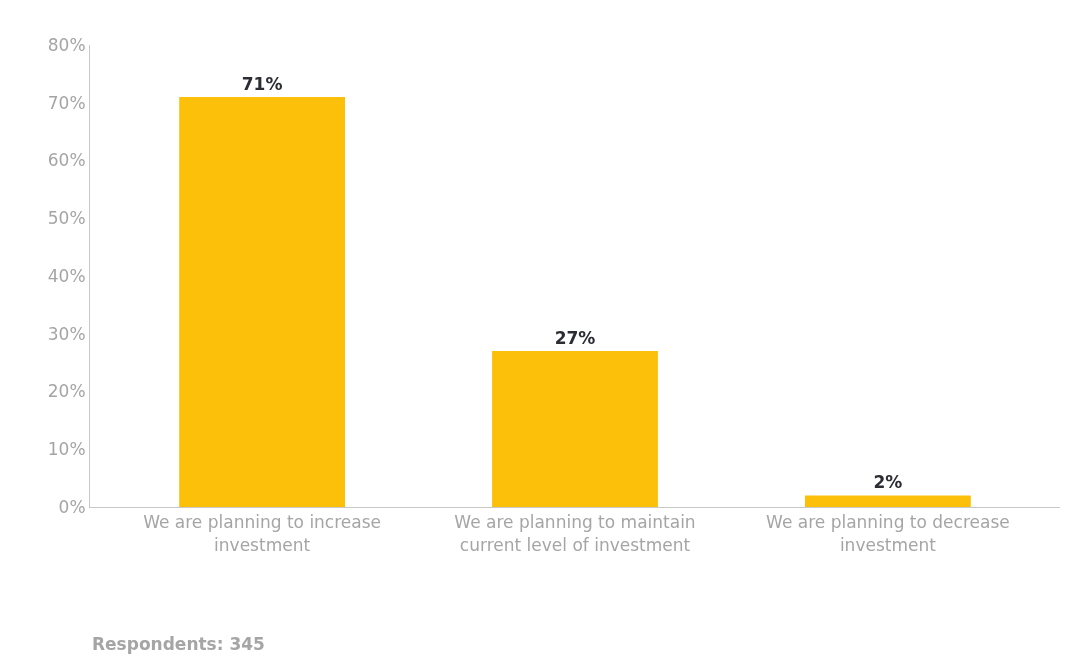 This screenshot has width=1070, height=657. I want to click on text: Respondents: 345, so click(178, 644).